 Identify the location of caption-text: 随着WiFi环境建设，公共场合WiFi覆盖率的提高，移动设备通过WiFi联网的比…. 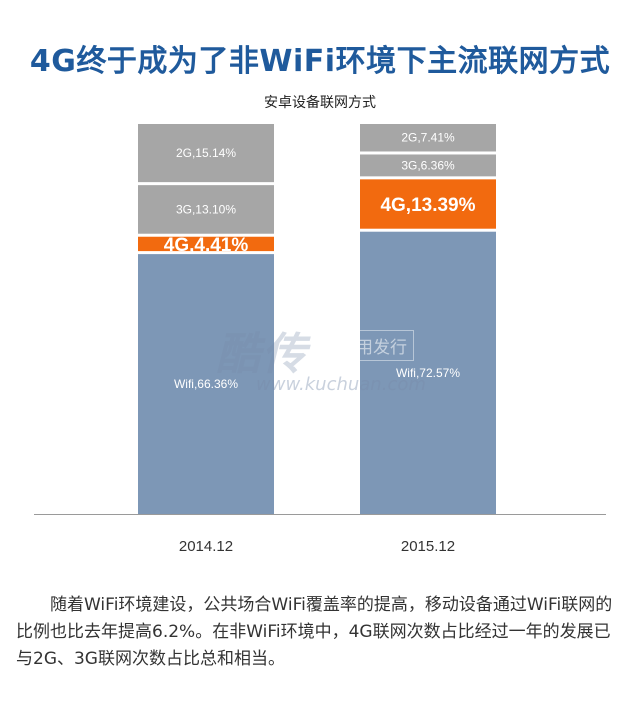
(314, 632).